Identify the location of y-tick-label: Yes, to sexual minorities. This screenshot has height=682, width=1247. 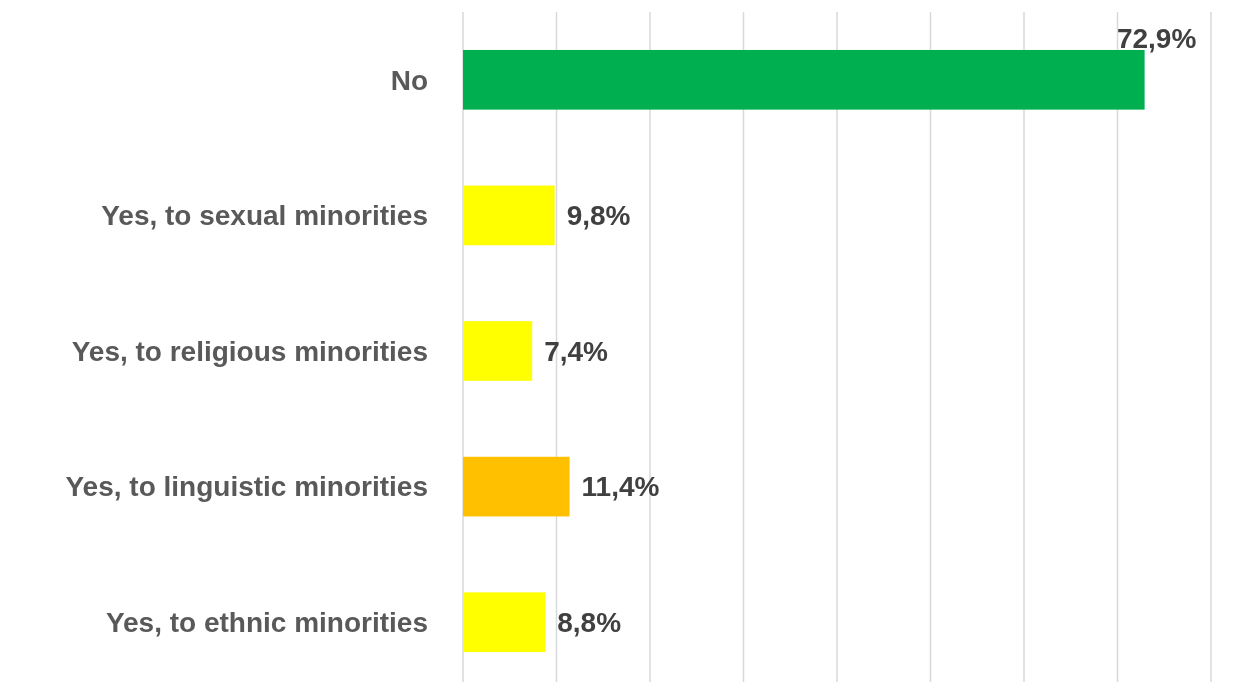
(264, 216).